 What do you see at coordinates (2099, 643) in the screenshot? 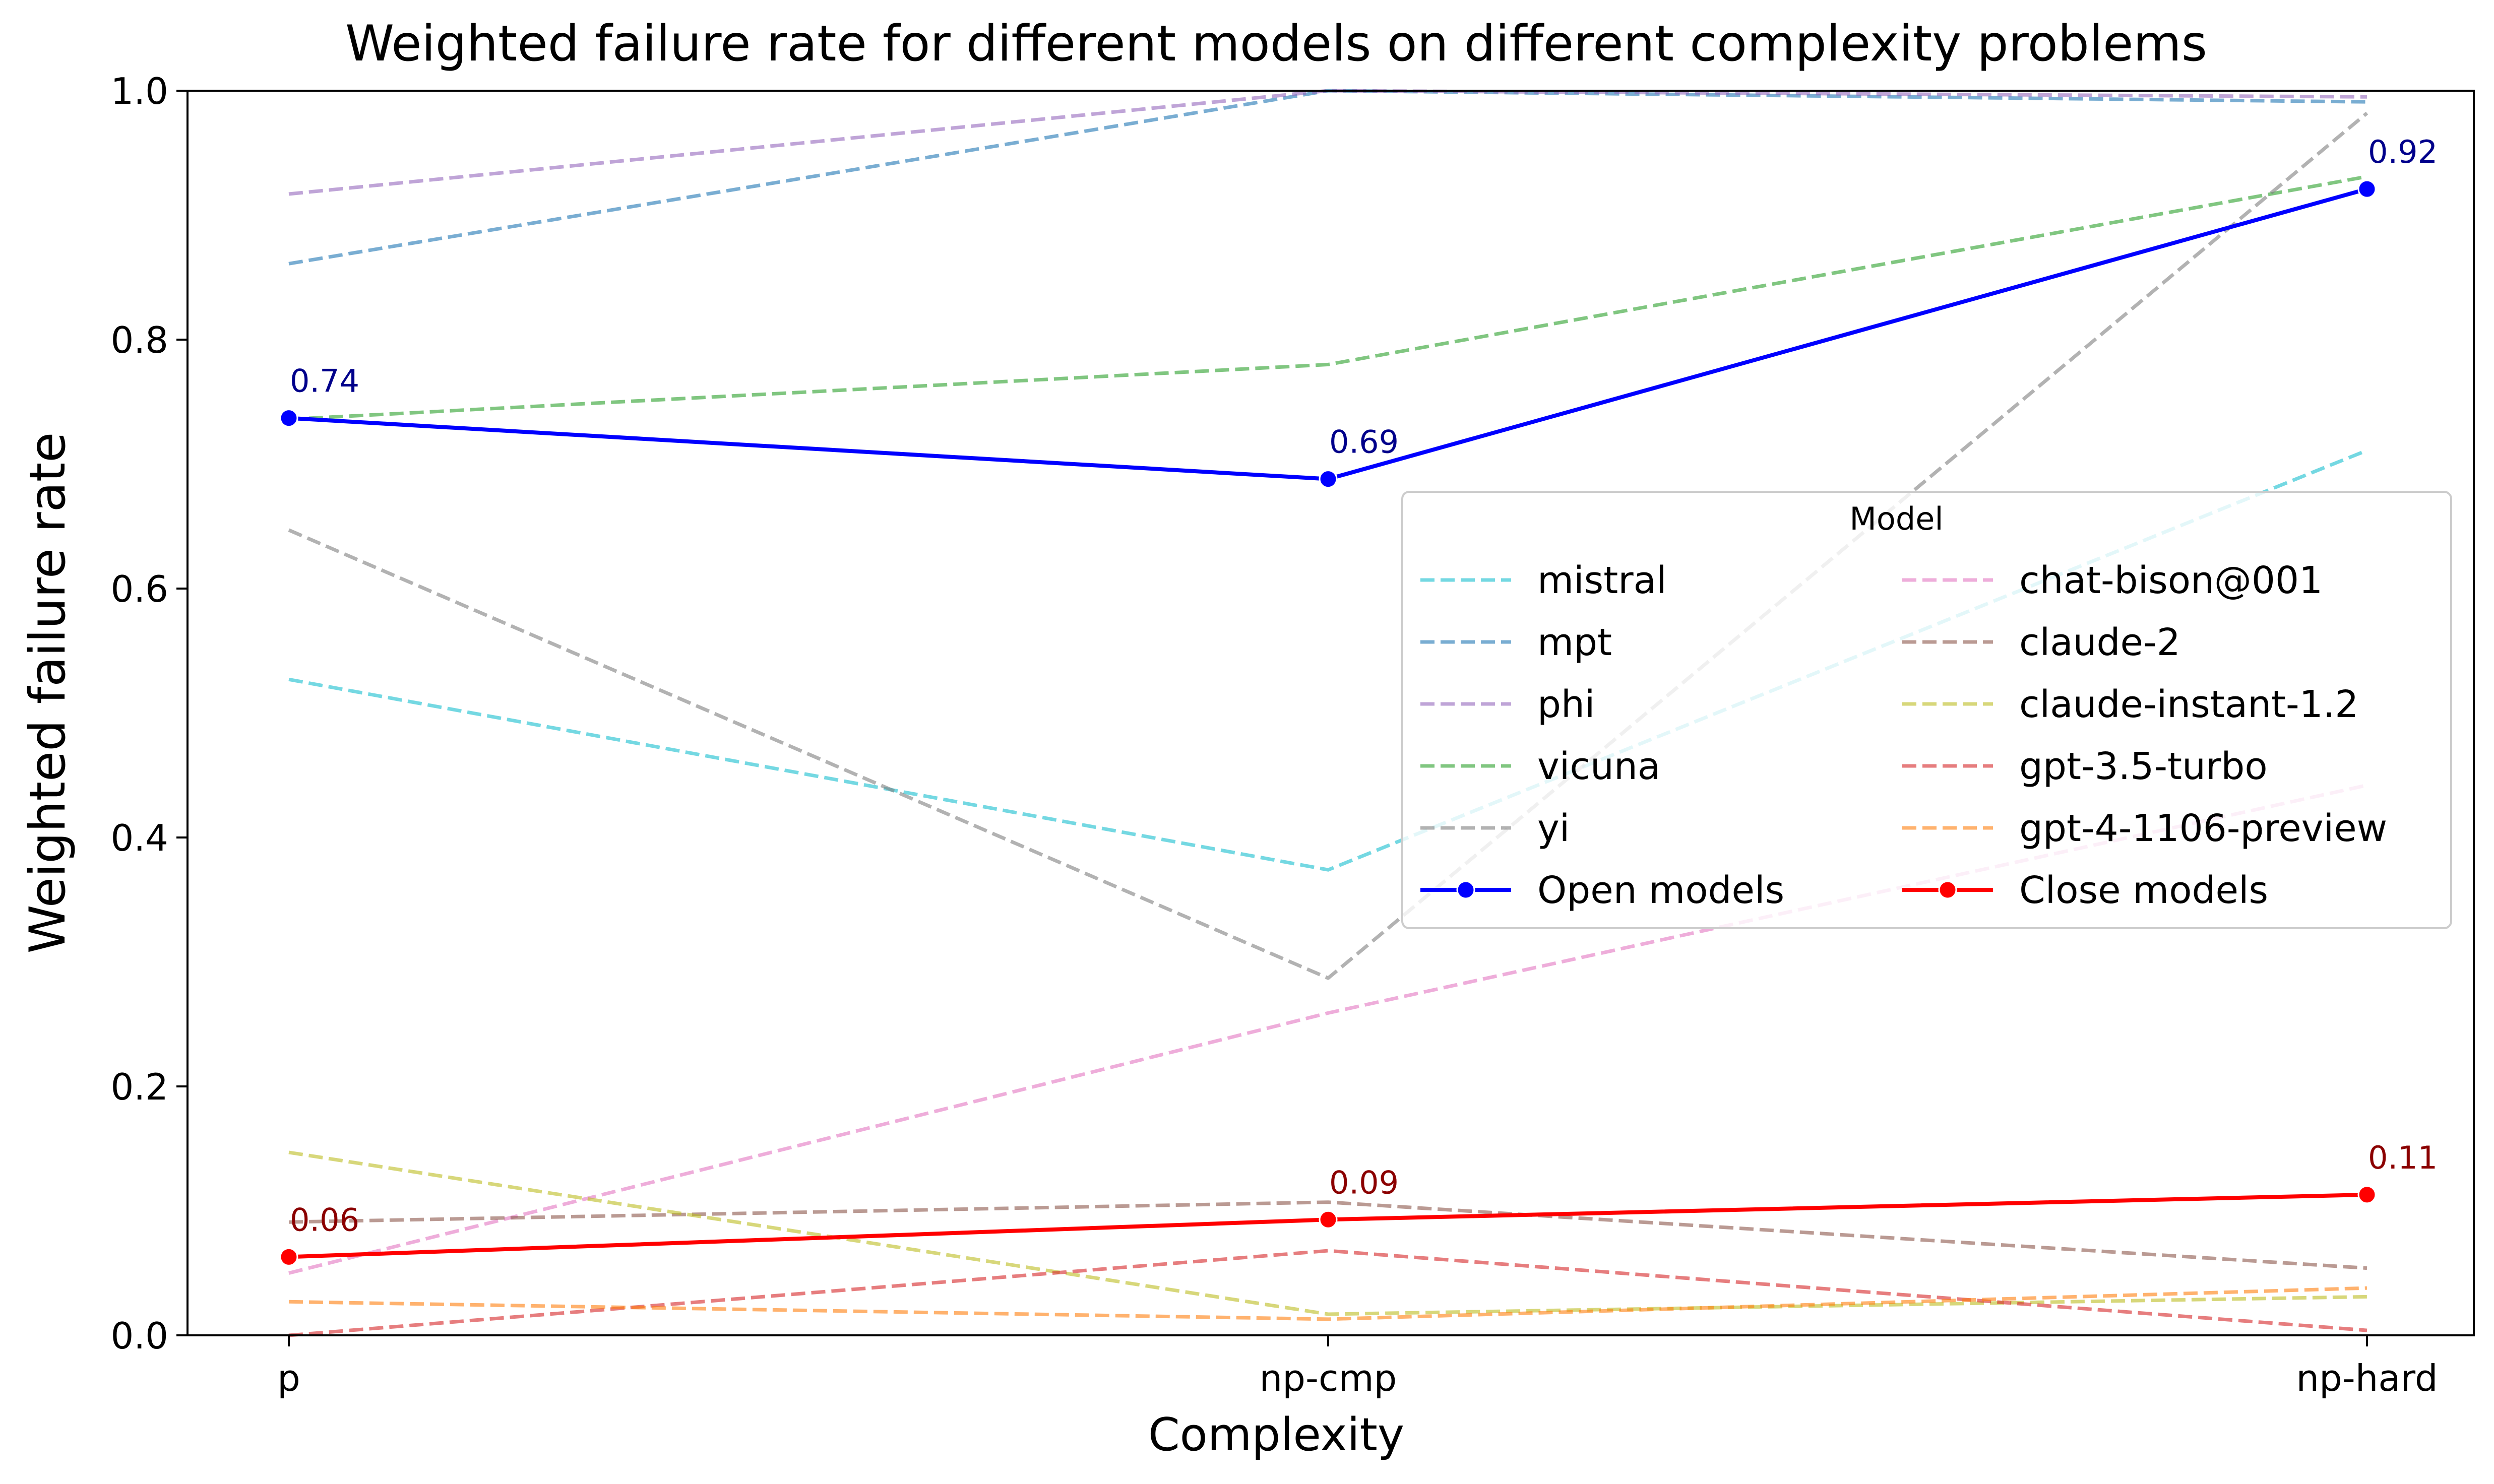
I see `legend-label-7: claude-2` at bounding box center [2099, 643].